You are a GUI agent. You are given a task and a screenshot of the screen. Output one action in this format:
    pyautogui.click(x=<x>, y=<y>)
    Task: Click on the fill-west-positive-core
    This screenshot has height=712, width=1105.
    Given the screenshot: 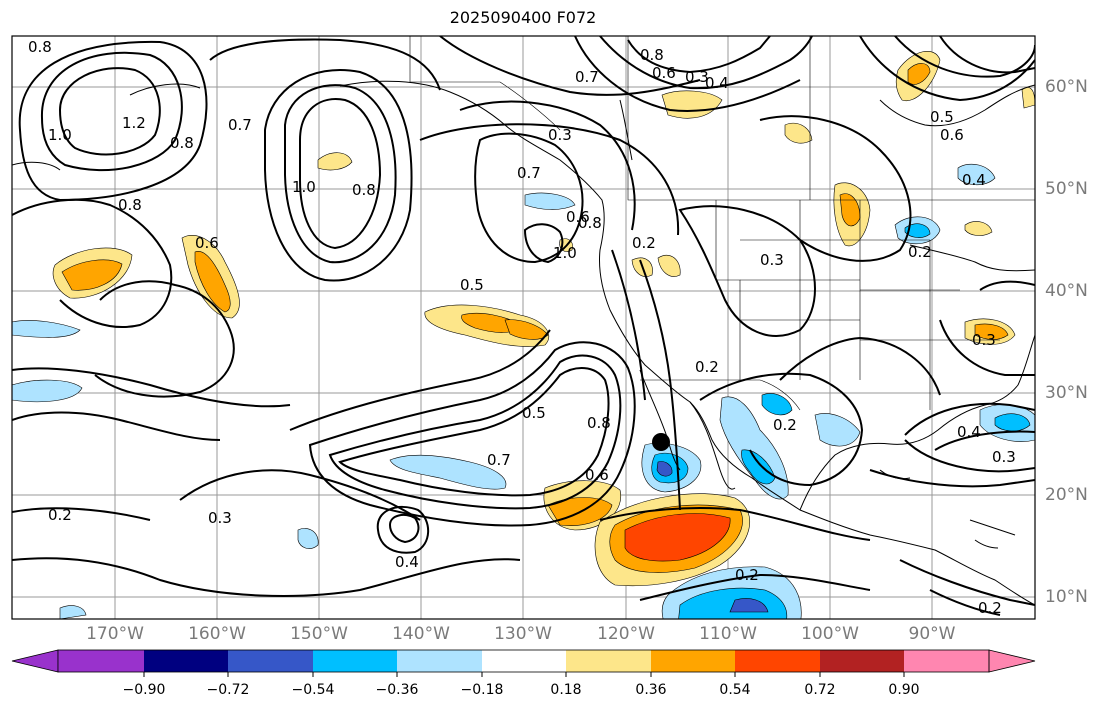 What is the action you would take?
    pyautogui.click(x=92, y=275)
    